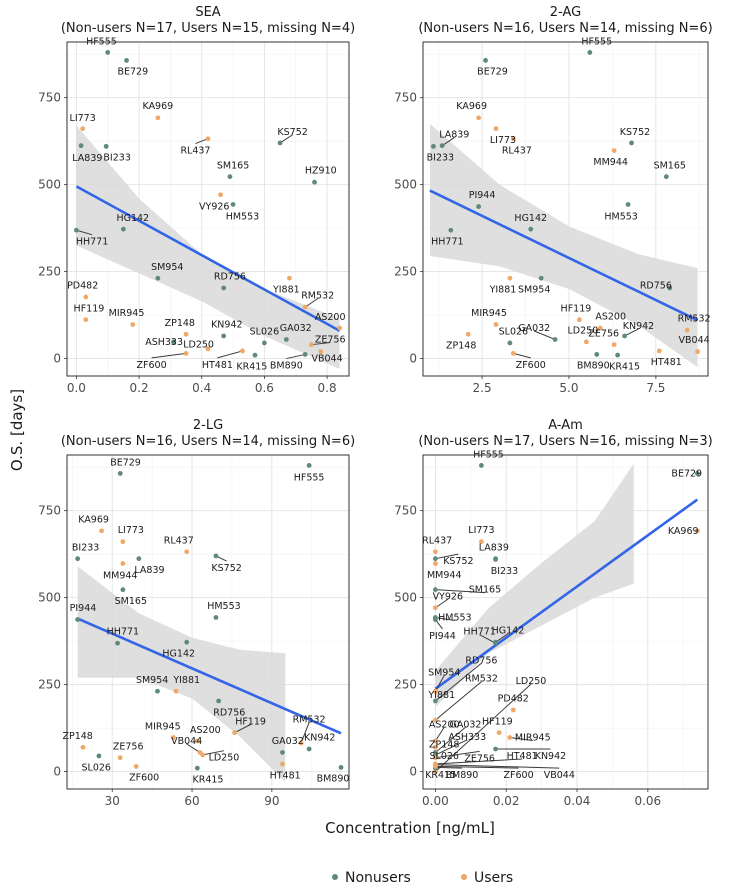 The image size is (738, 889). I want to click on x-tick-label: 5.0, so click(568, 388).